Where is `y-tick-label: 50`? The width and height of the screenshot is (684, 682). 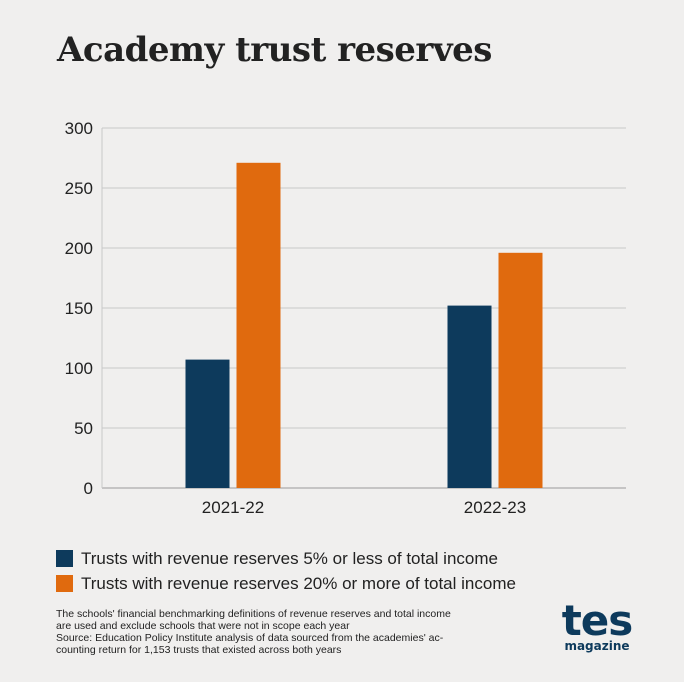 y-tick-label: 50 is located at coordinates (83, 428).